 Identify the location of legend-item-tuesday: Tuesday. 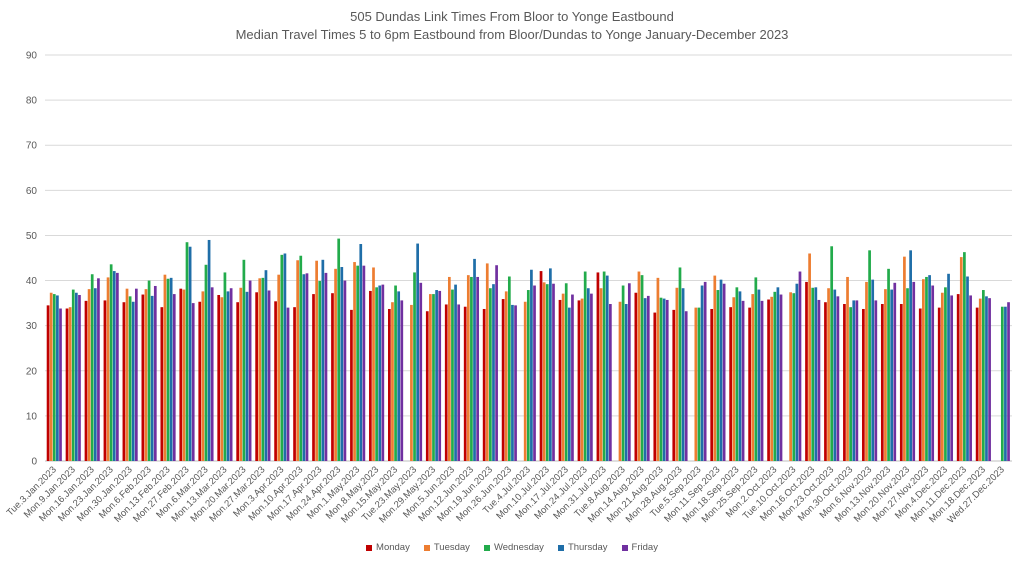
(446, 547).